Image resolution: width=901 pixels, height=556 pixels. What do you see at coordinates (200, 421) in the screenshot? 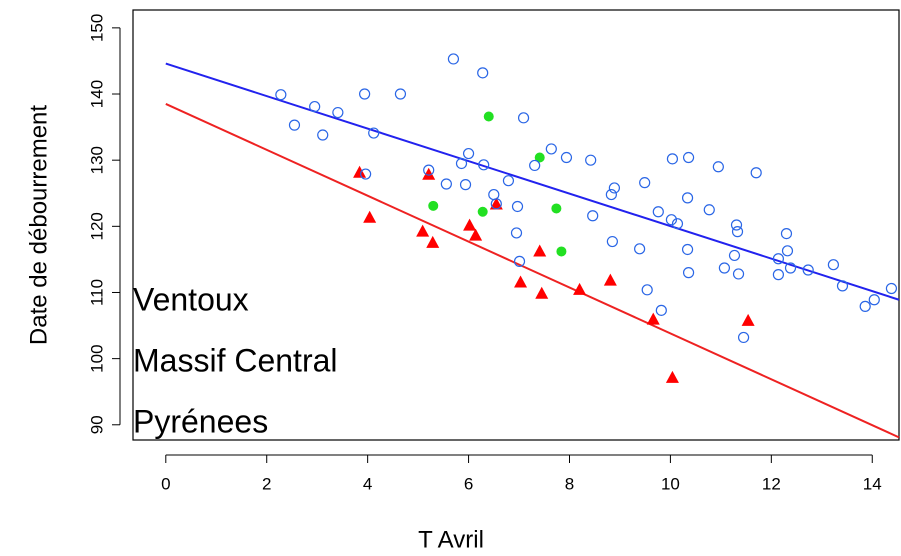
I see `legend-label: Pyrénees` at bounding box center [200, 421].